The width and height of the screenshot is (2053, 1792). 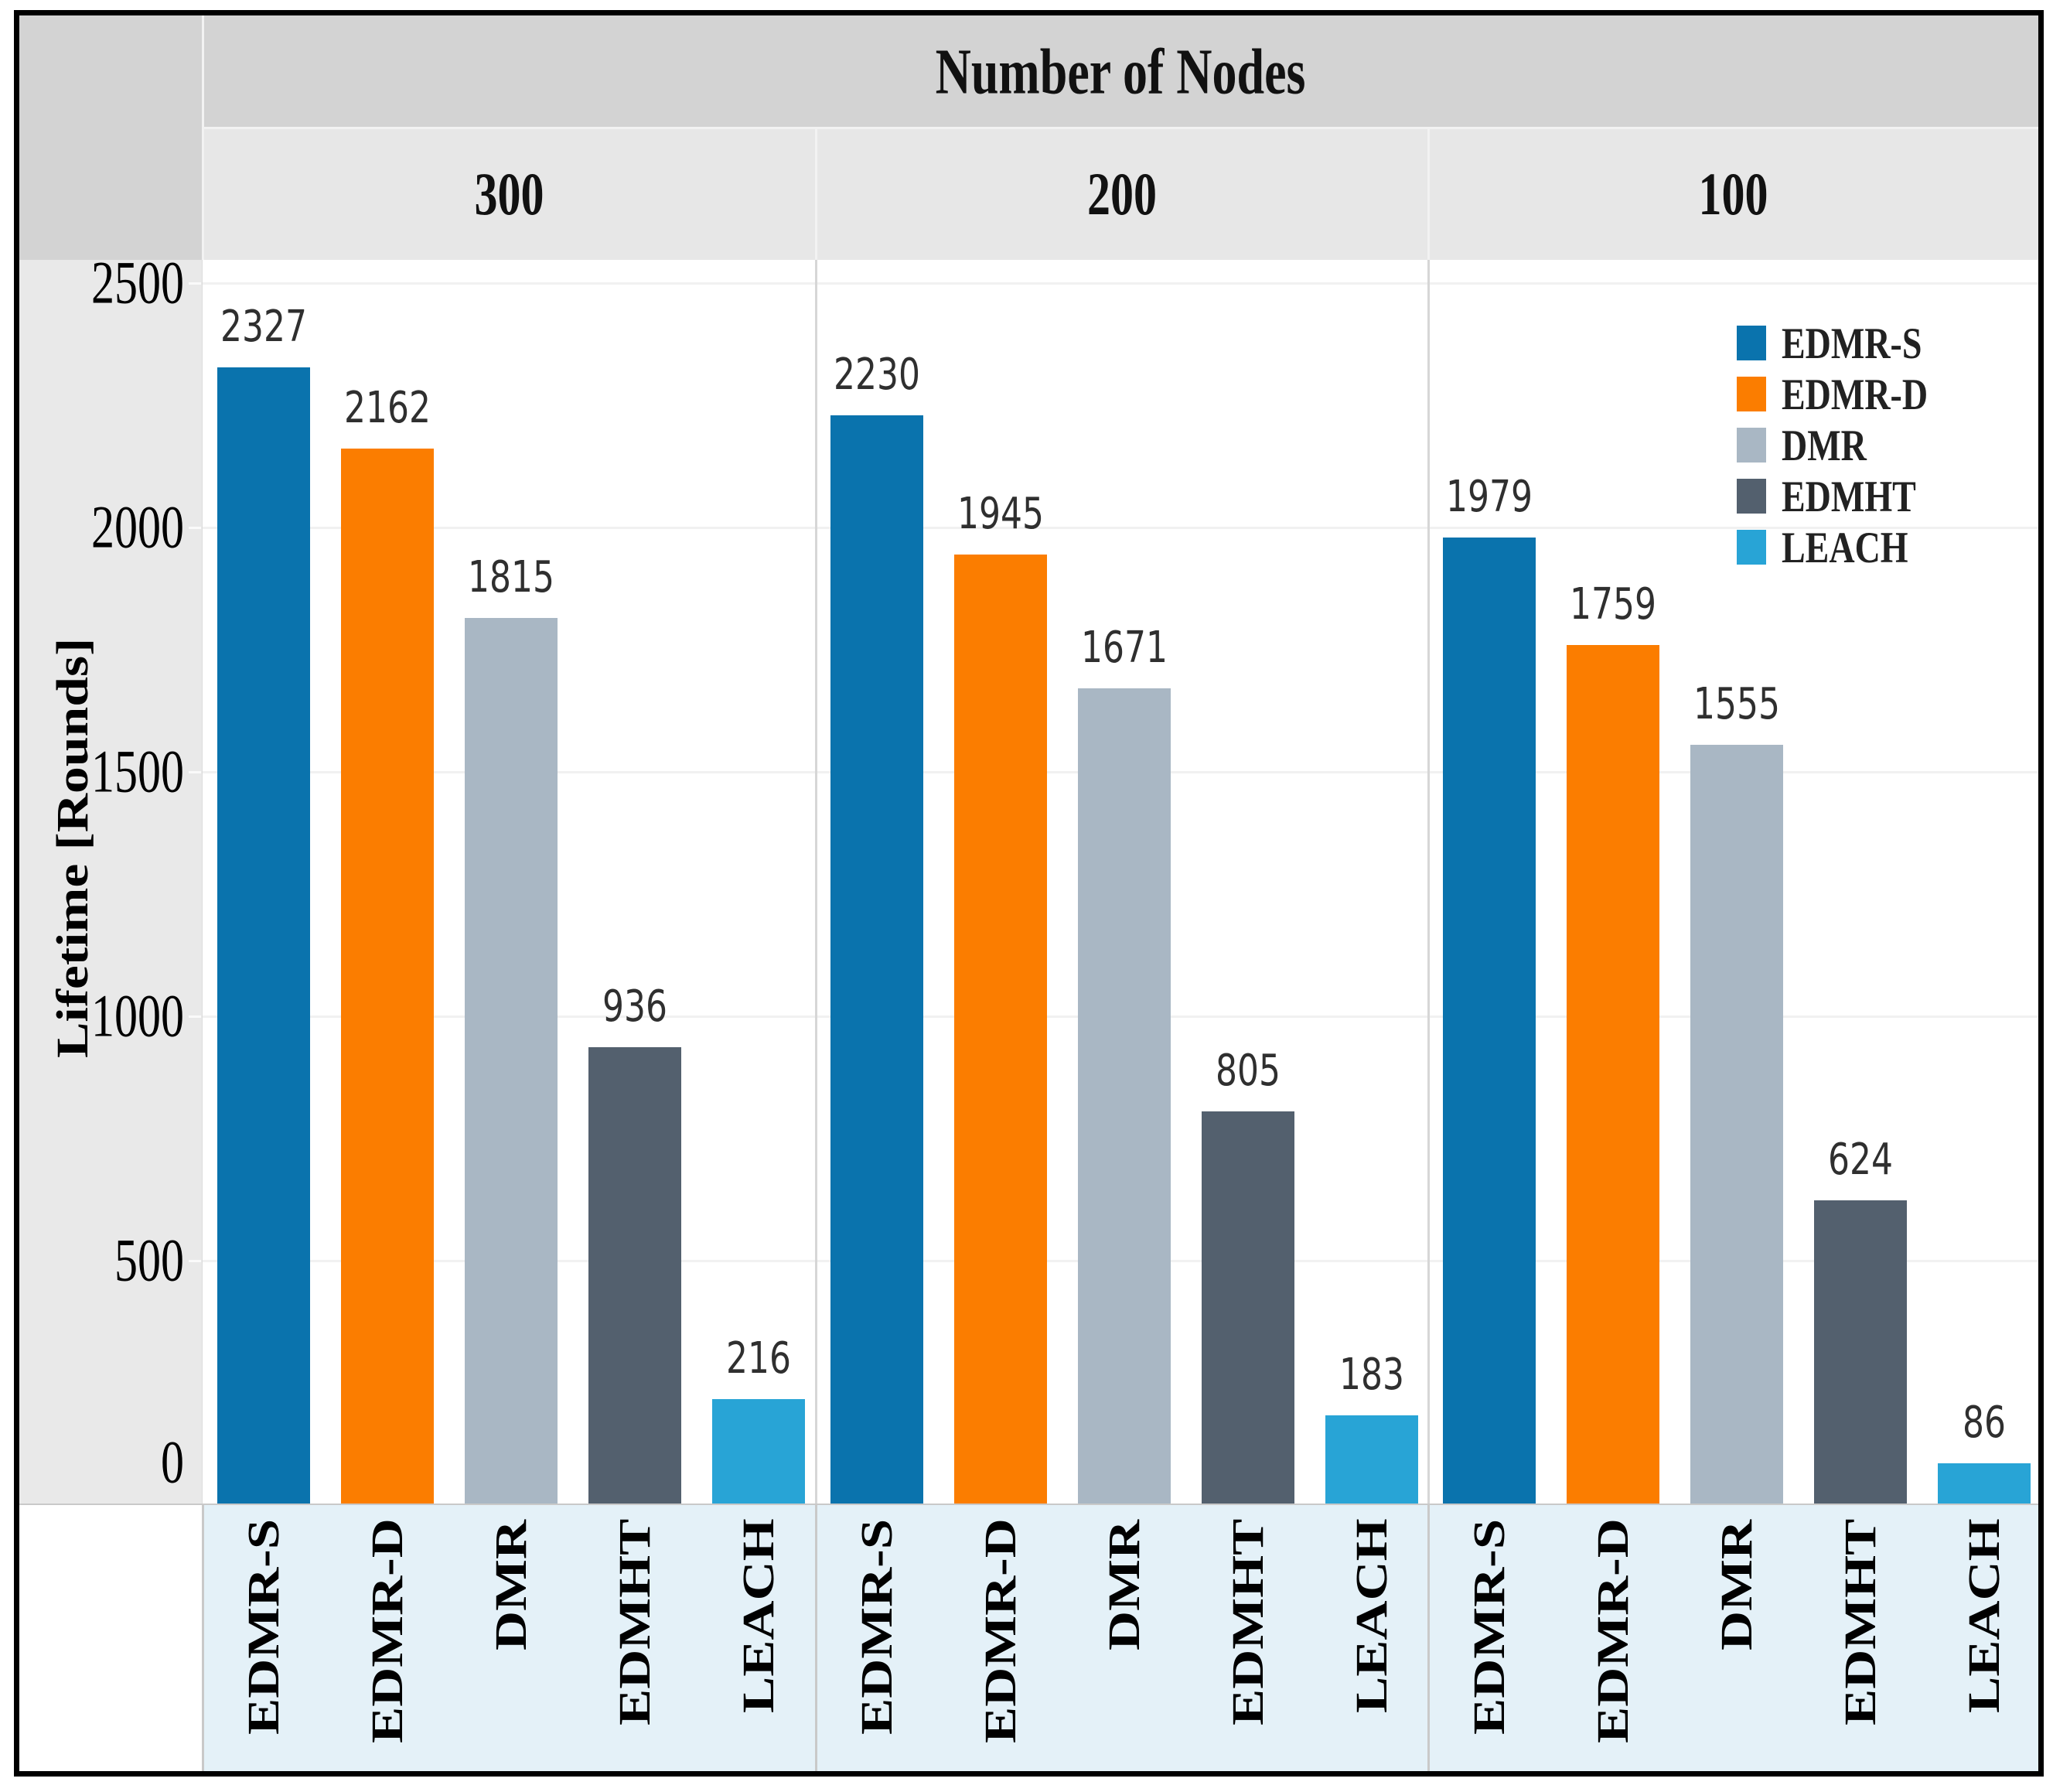 What do you see at coordinates (1845, 547) in the screenshot?
I see `legend-label: LEACH` at bounding box center [1845, 547].